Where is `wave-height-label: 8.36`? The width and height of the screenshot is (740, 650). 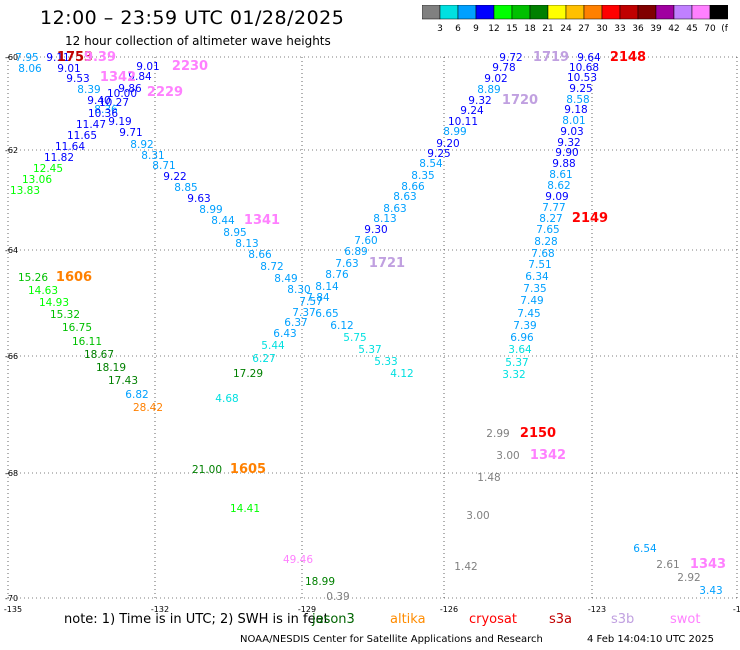 wave-height-label: 8.36 is located at coordinates (106, 110).